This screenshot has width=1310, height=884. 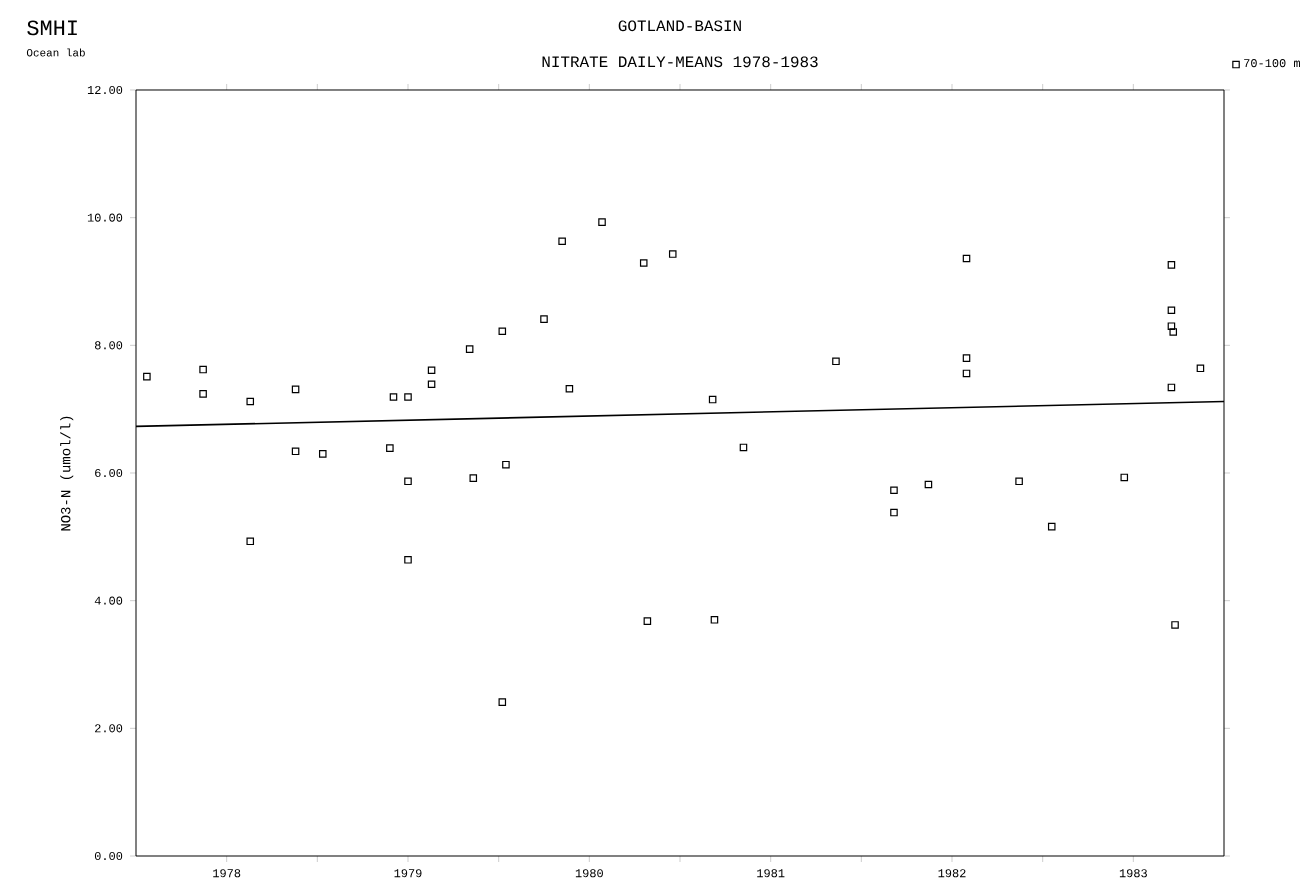 What do you see at coordinates (52, 28) in the screenshot?
I see `text: SMHI` at bounding box center [52, 28].